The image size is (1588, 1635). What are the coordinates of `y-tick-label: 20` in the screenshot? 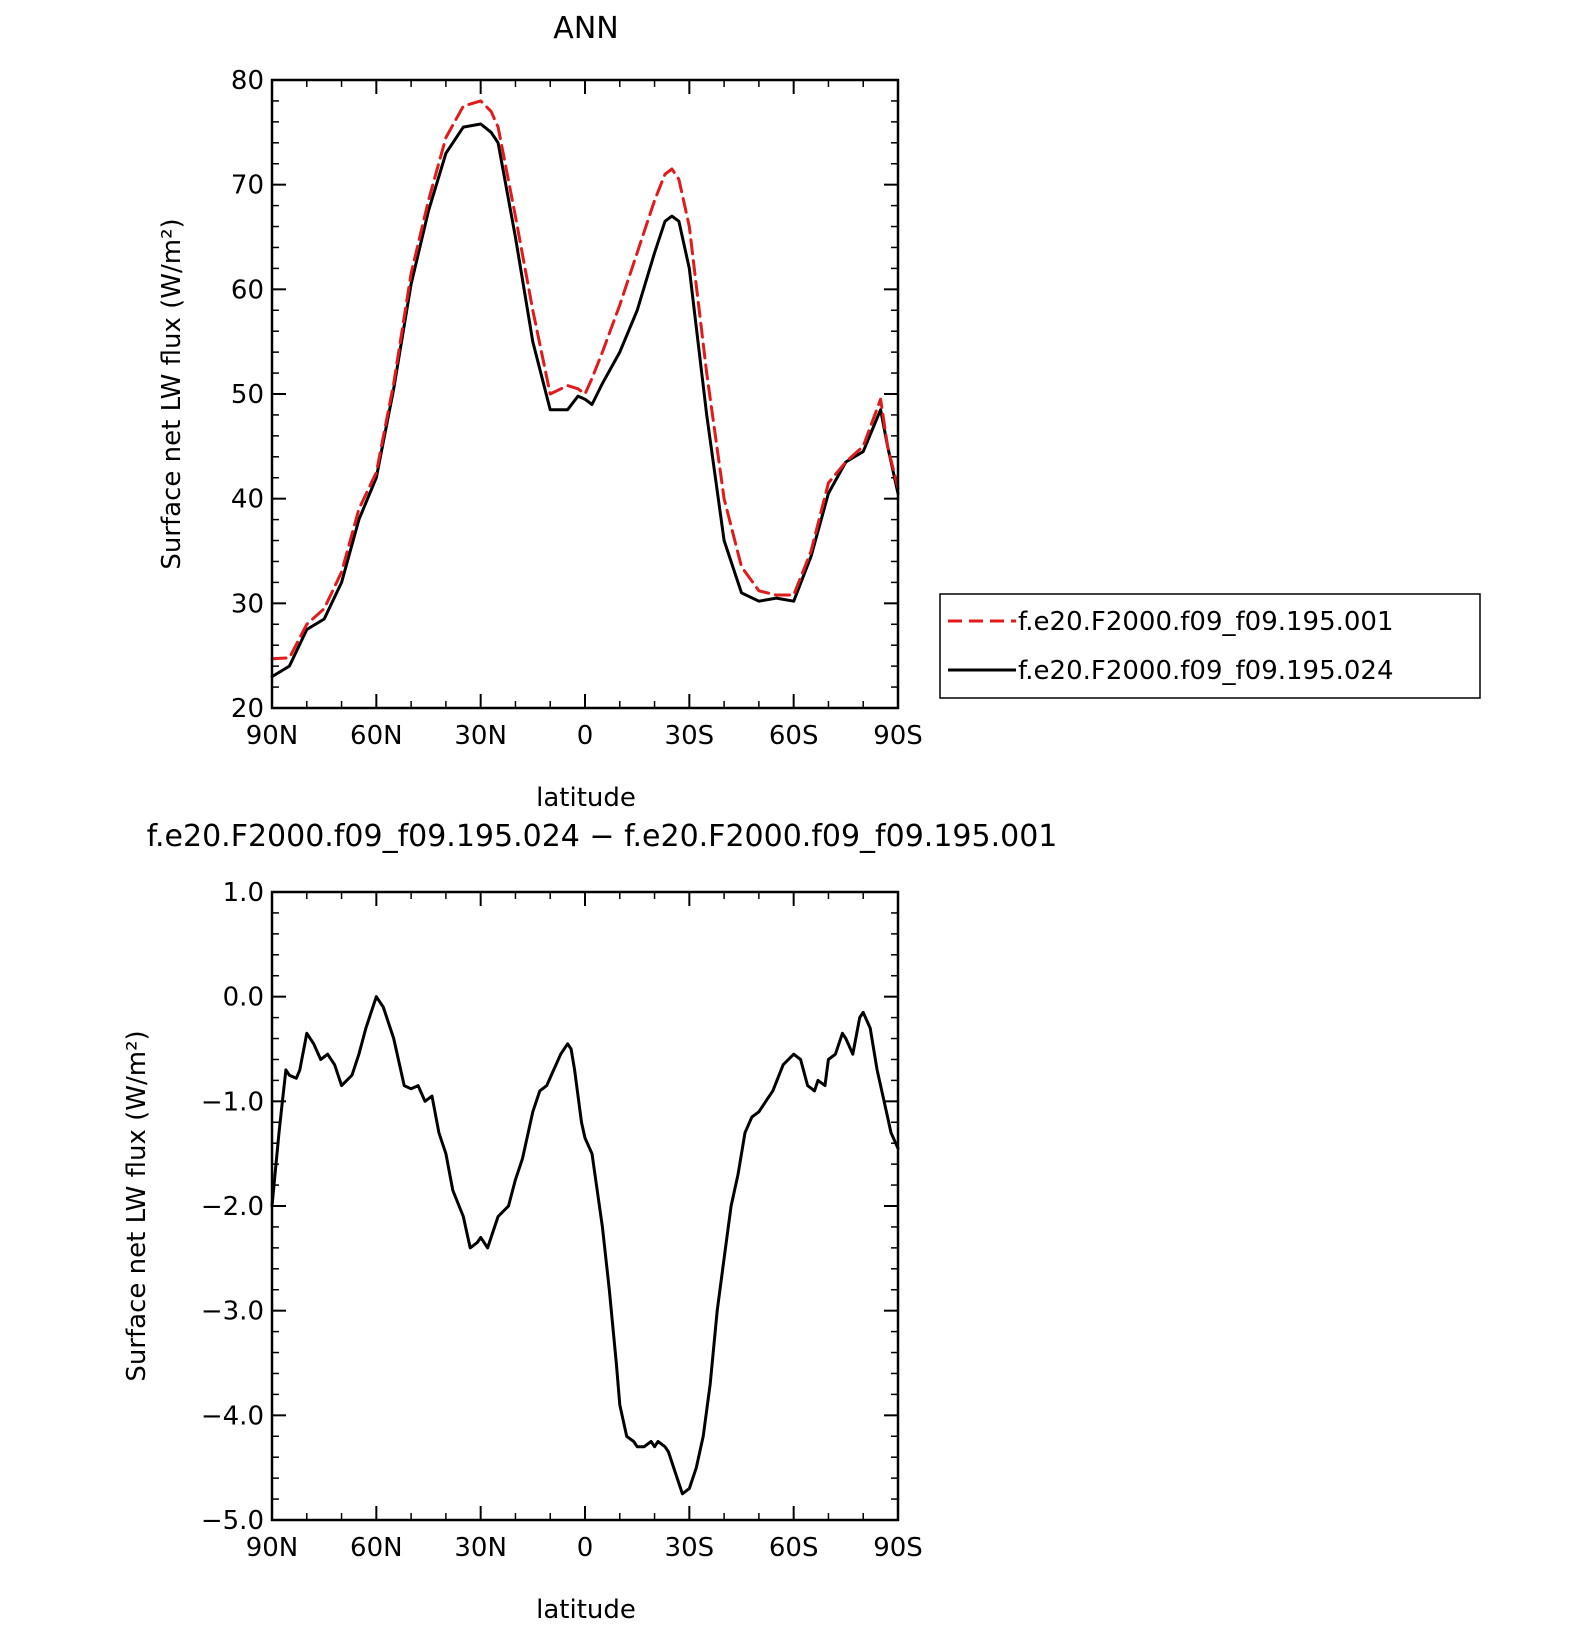 It's located at (247, 709).